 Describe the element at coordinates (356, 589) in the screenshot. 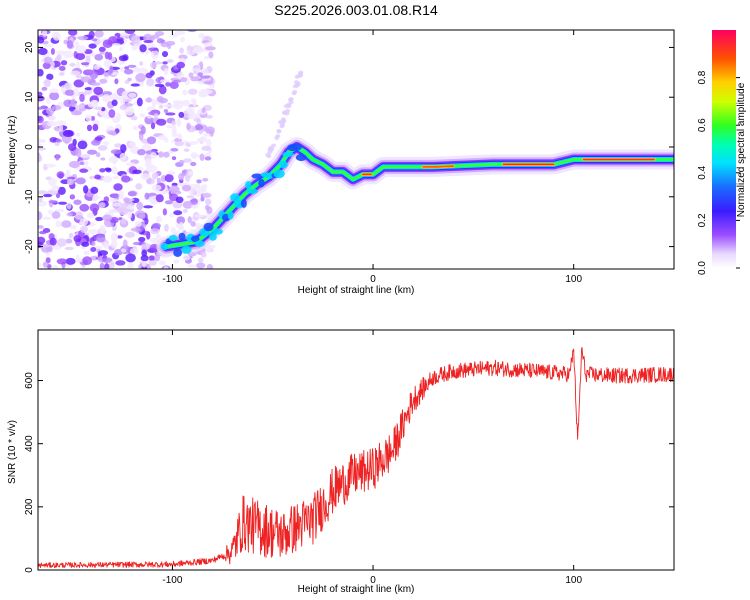

I see `snr-xlabel: Height of straight line (km)` at that location.